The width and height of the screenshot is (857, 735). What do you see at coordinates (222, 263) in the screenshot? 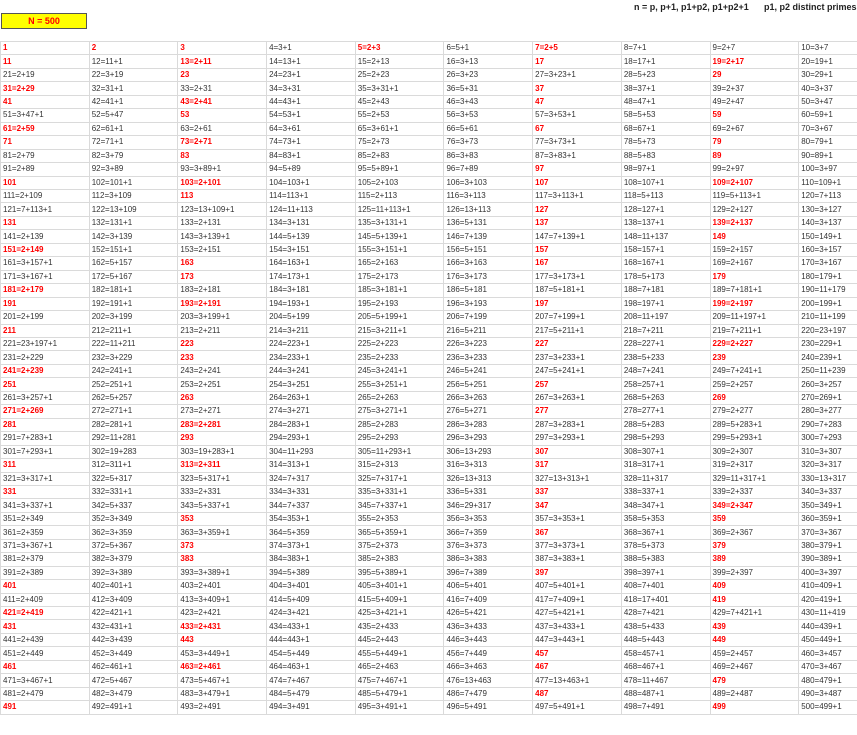
I see `table-cell: 163` at bounding box center [222, 263].